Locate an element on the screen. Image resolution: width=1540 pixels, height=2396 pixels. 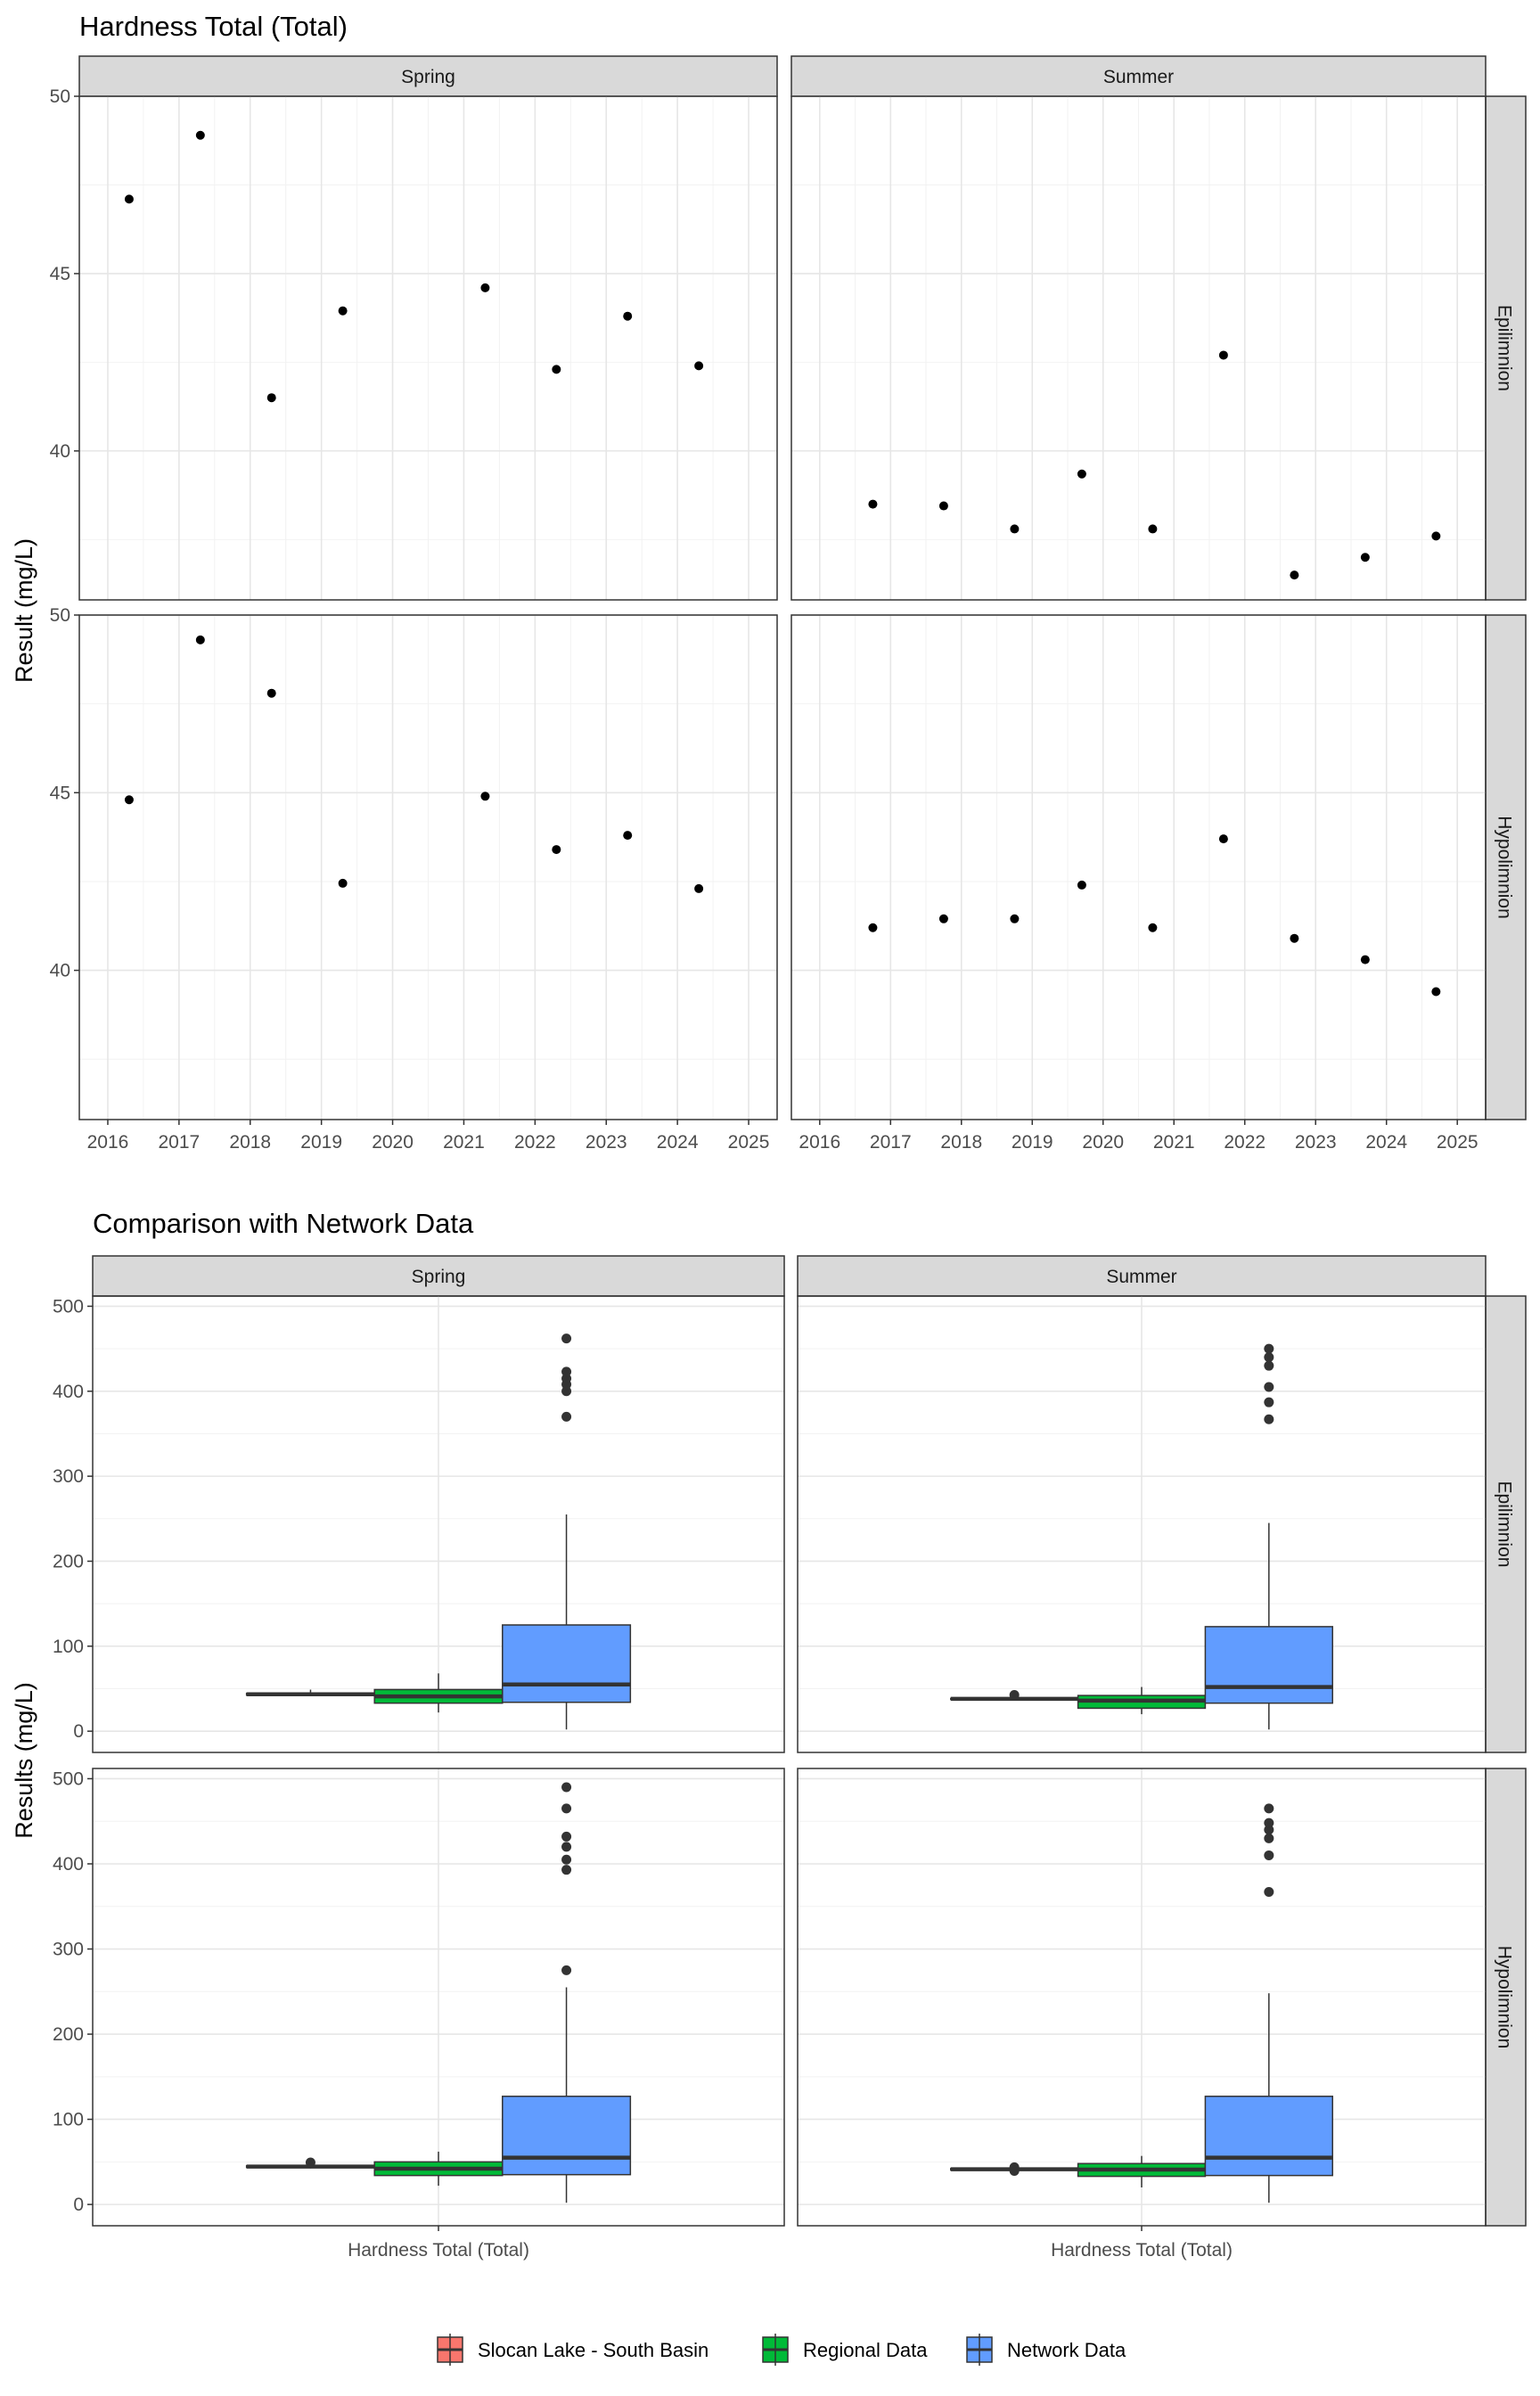
chart1-x-tick-label: 2016 is located at coordinates (108, 1142).